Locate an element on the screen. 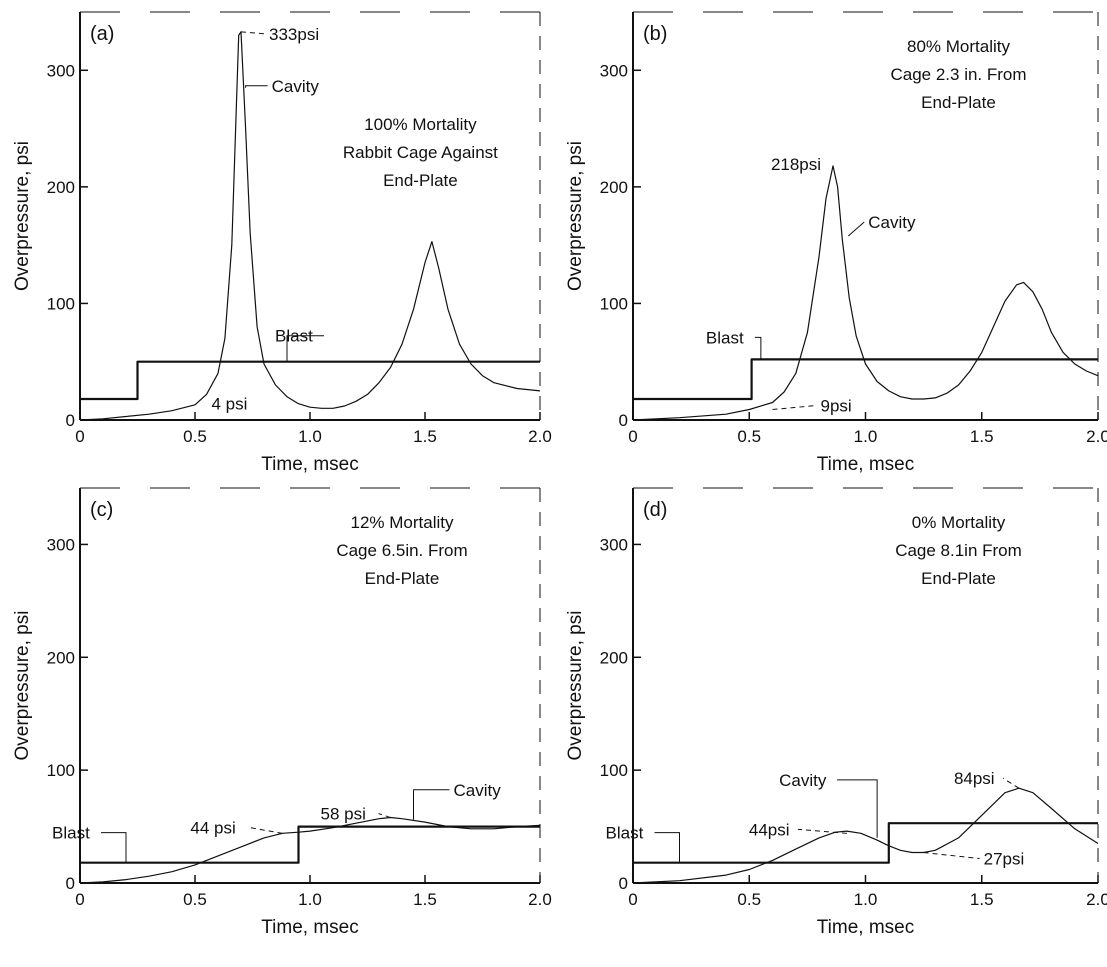 The width and height of the screenshot is (1107, 967). condition-text-line: Cage 2.3 in. From is located at coordinates (958, 74).